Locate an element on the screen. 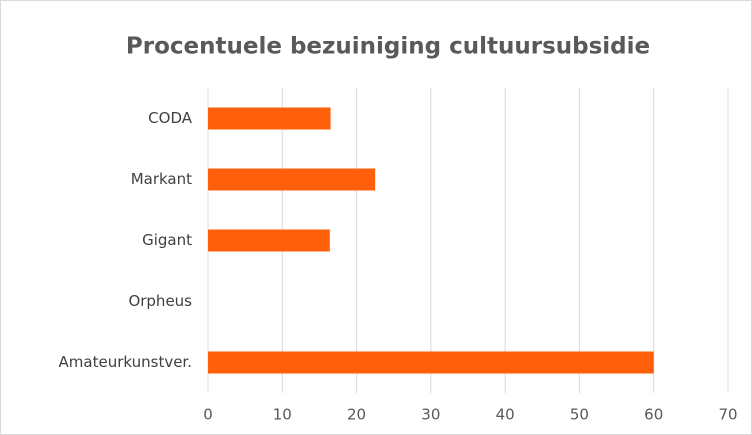  x-tick-label: 70 is located at coordinates (727, 415).